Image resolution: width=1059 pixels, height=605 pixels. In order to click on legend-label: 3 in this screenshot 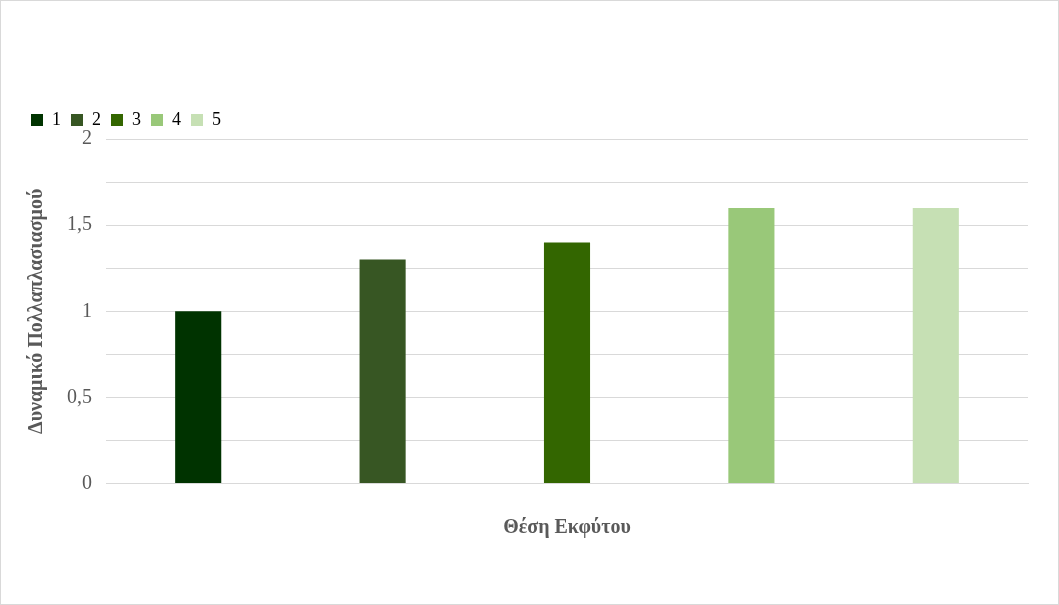, I will do `click(136, 118)`.